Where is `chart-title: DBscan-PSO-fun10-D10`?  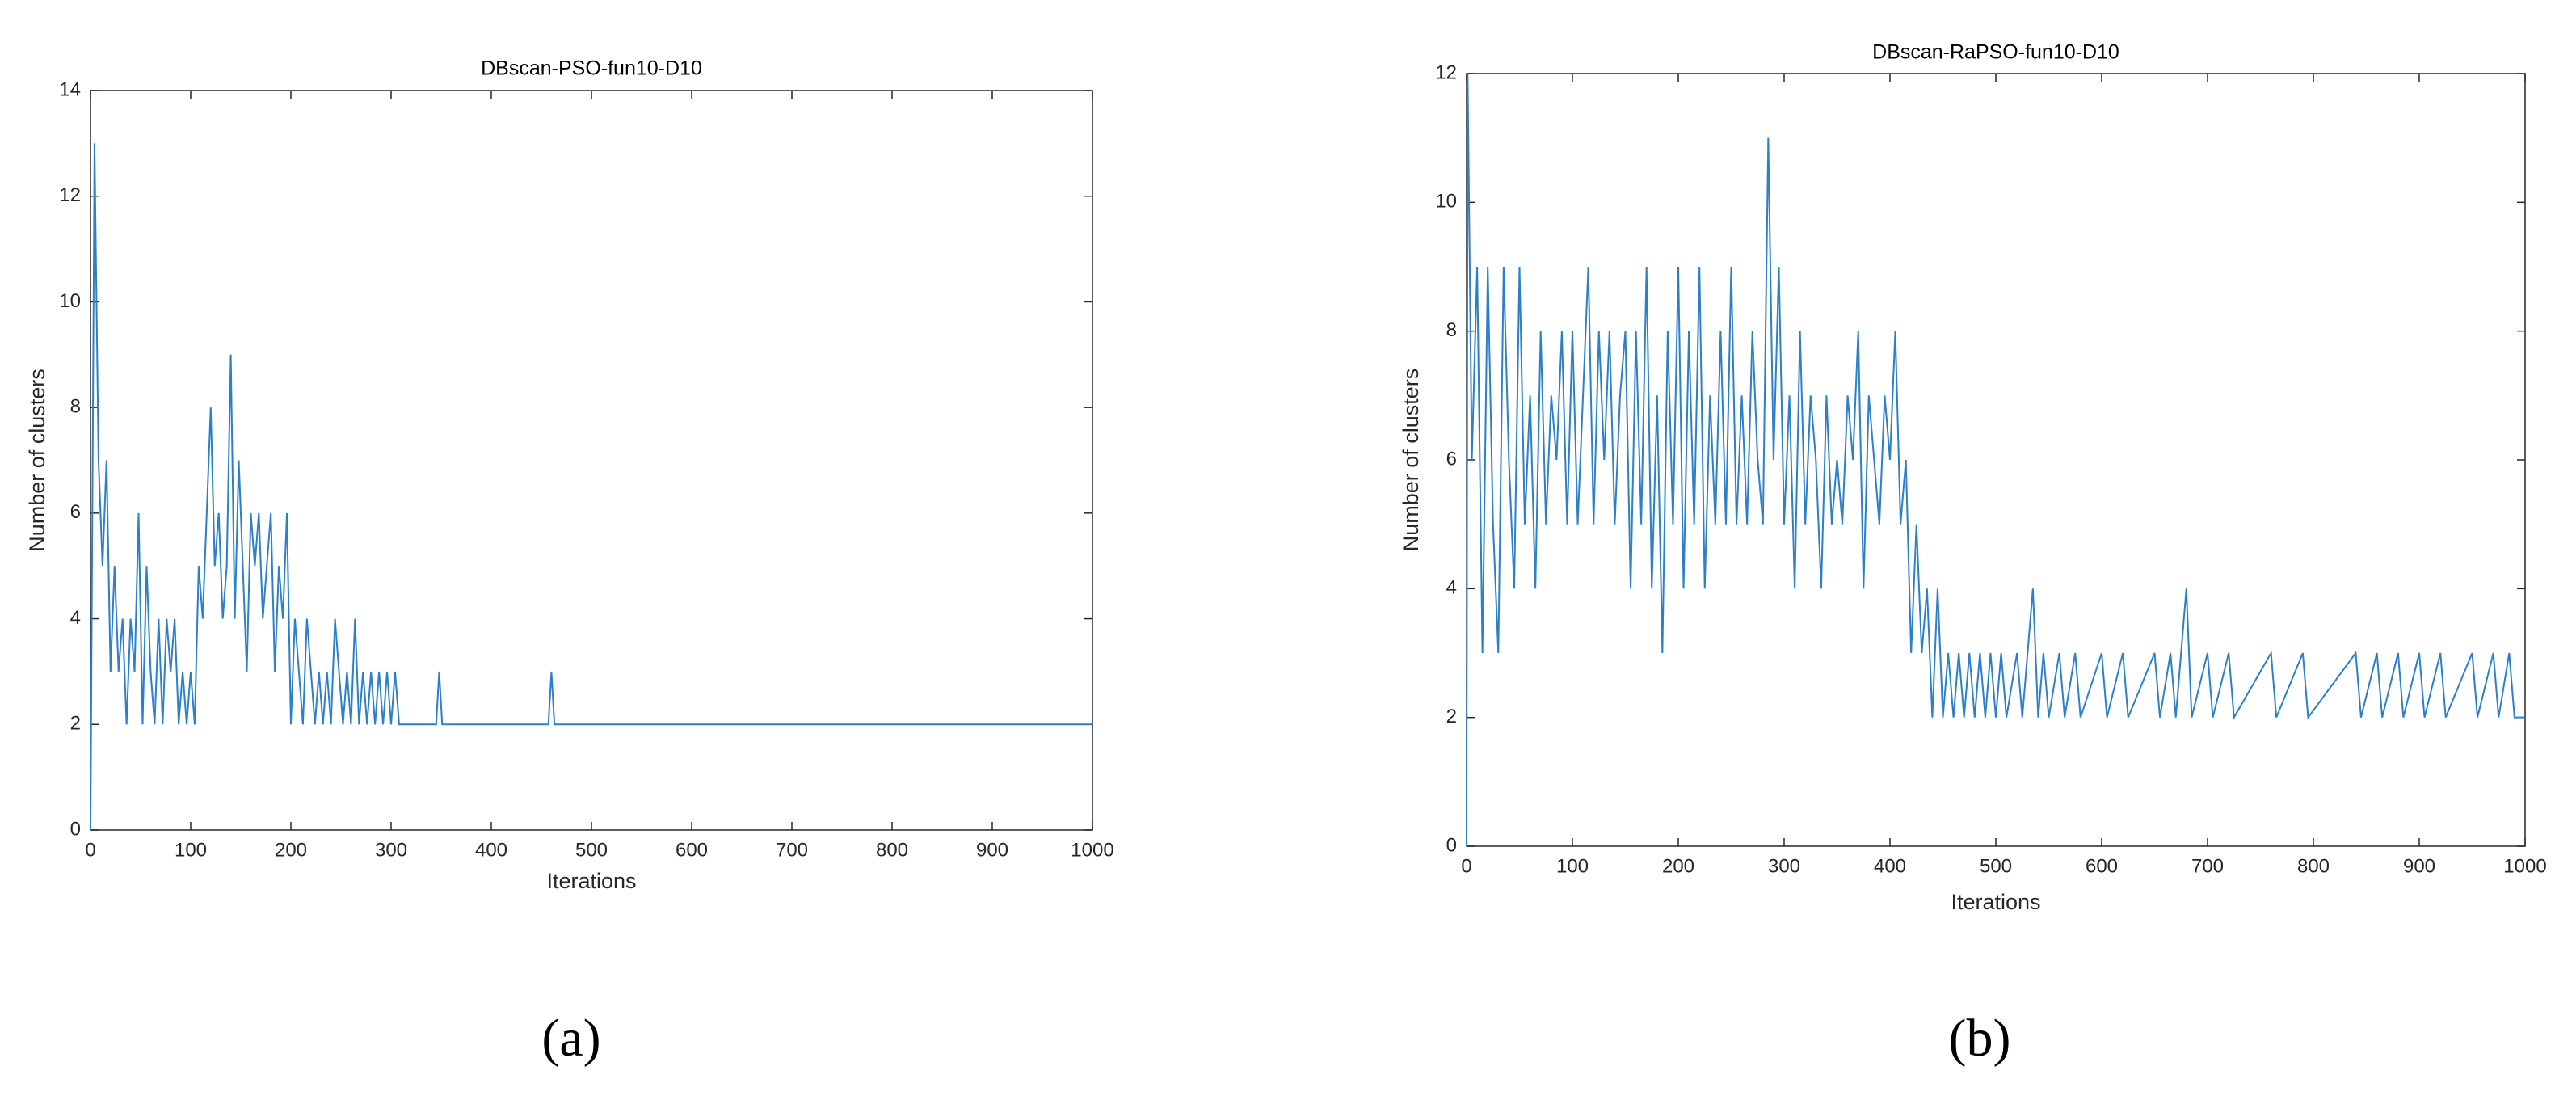
chart-title: DBscan-PSO-fun10-D10 is located at coordinates (591, 68).